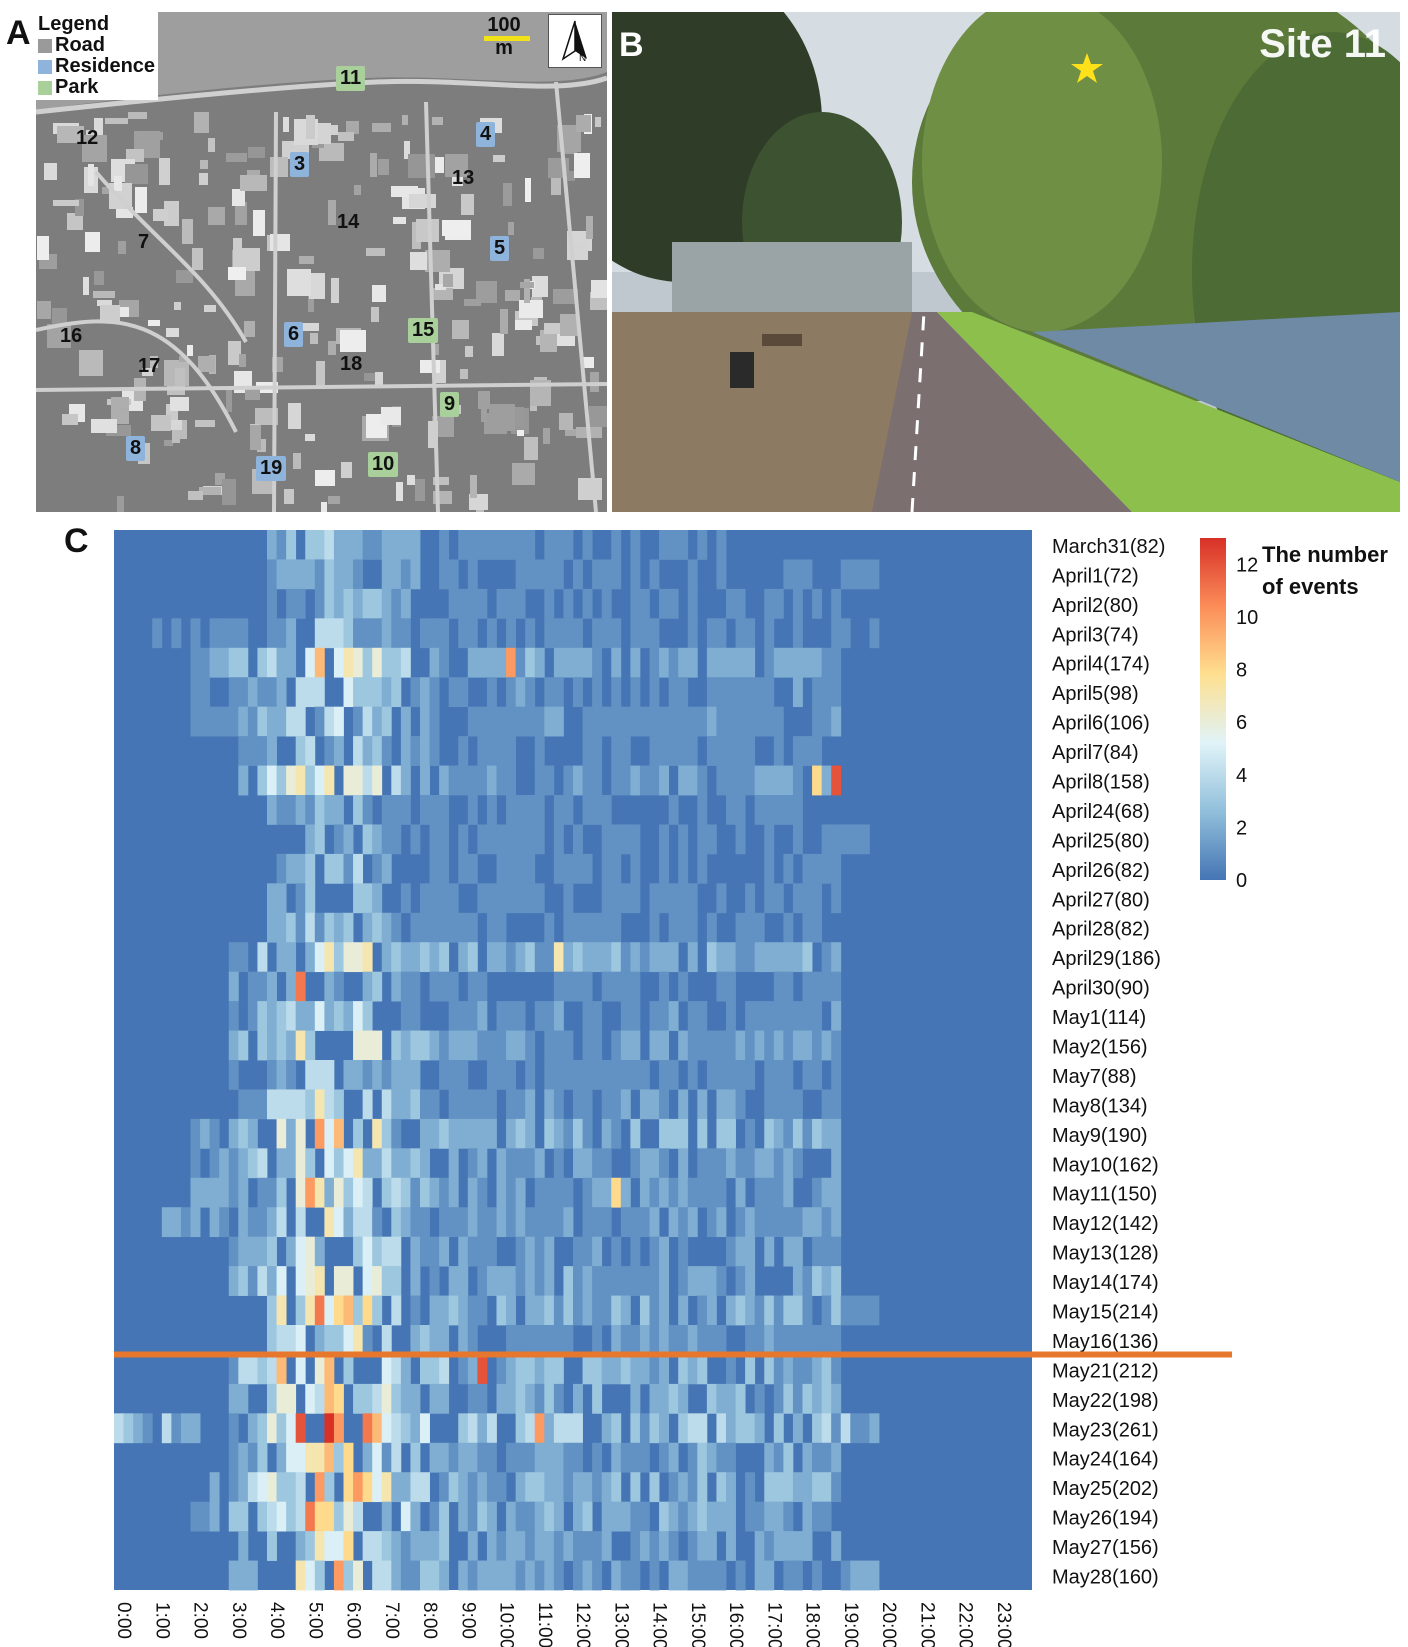 The image size is (1408, 1647). What do you see at coordinates (582, 1624) in the screenshot?
I see `x-tick-label: 12:00` at bounding box center [582, 1624].